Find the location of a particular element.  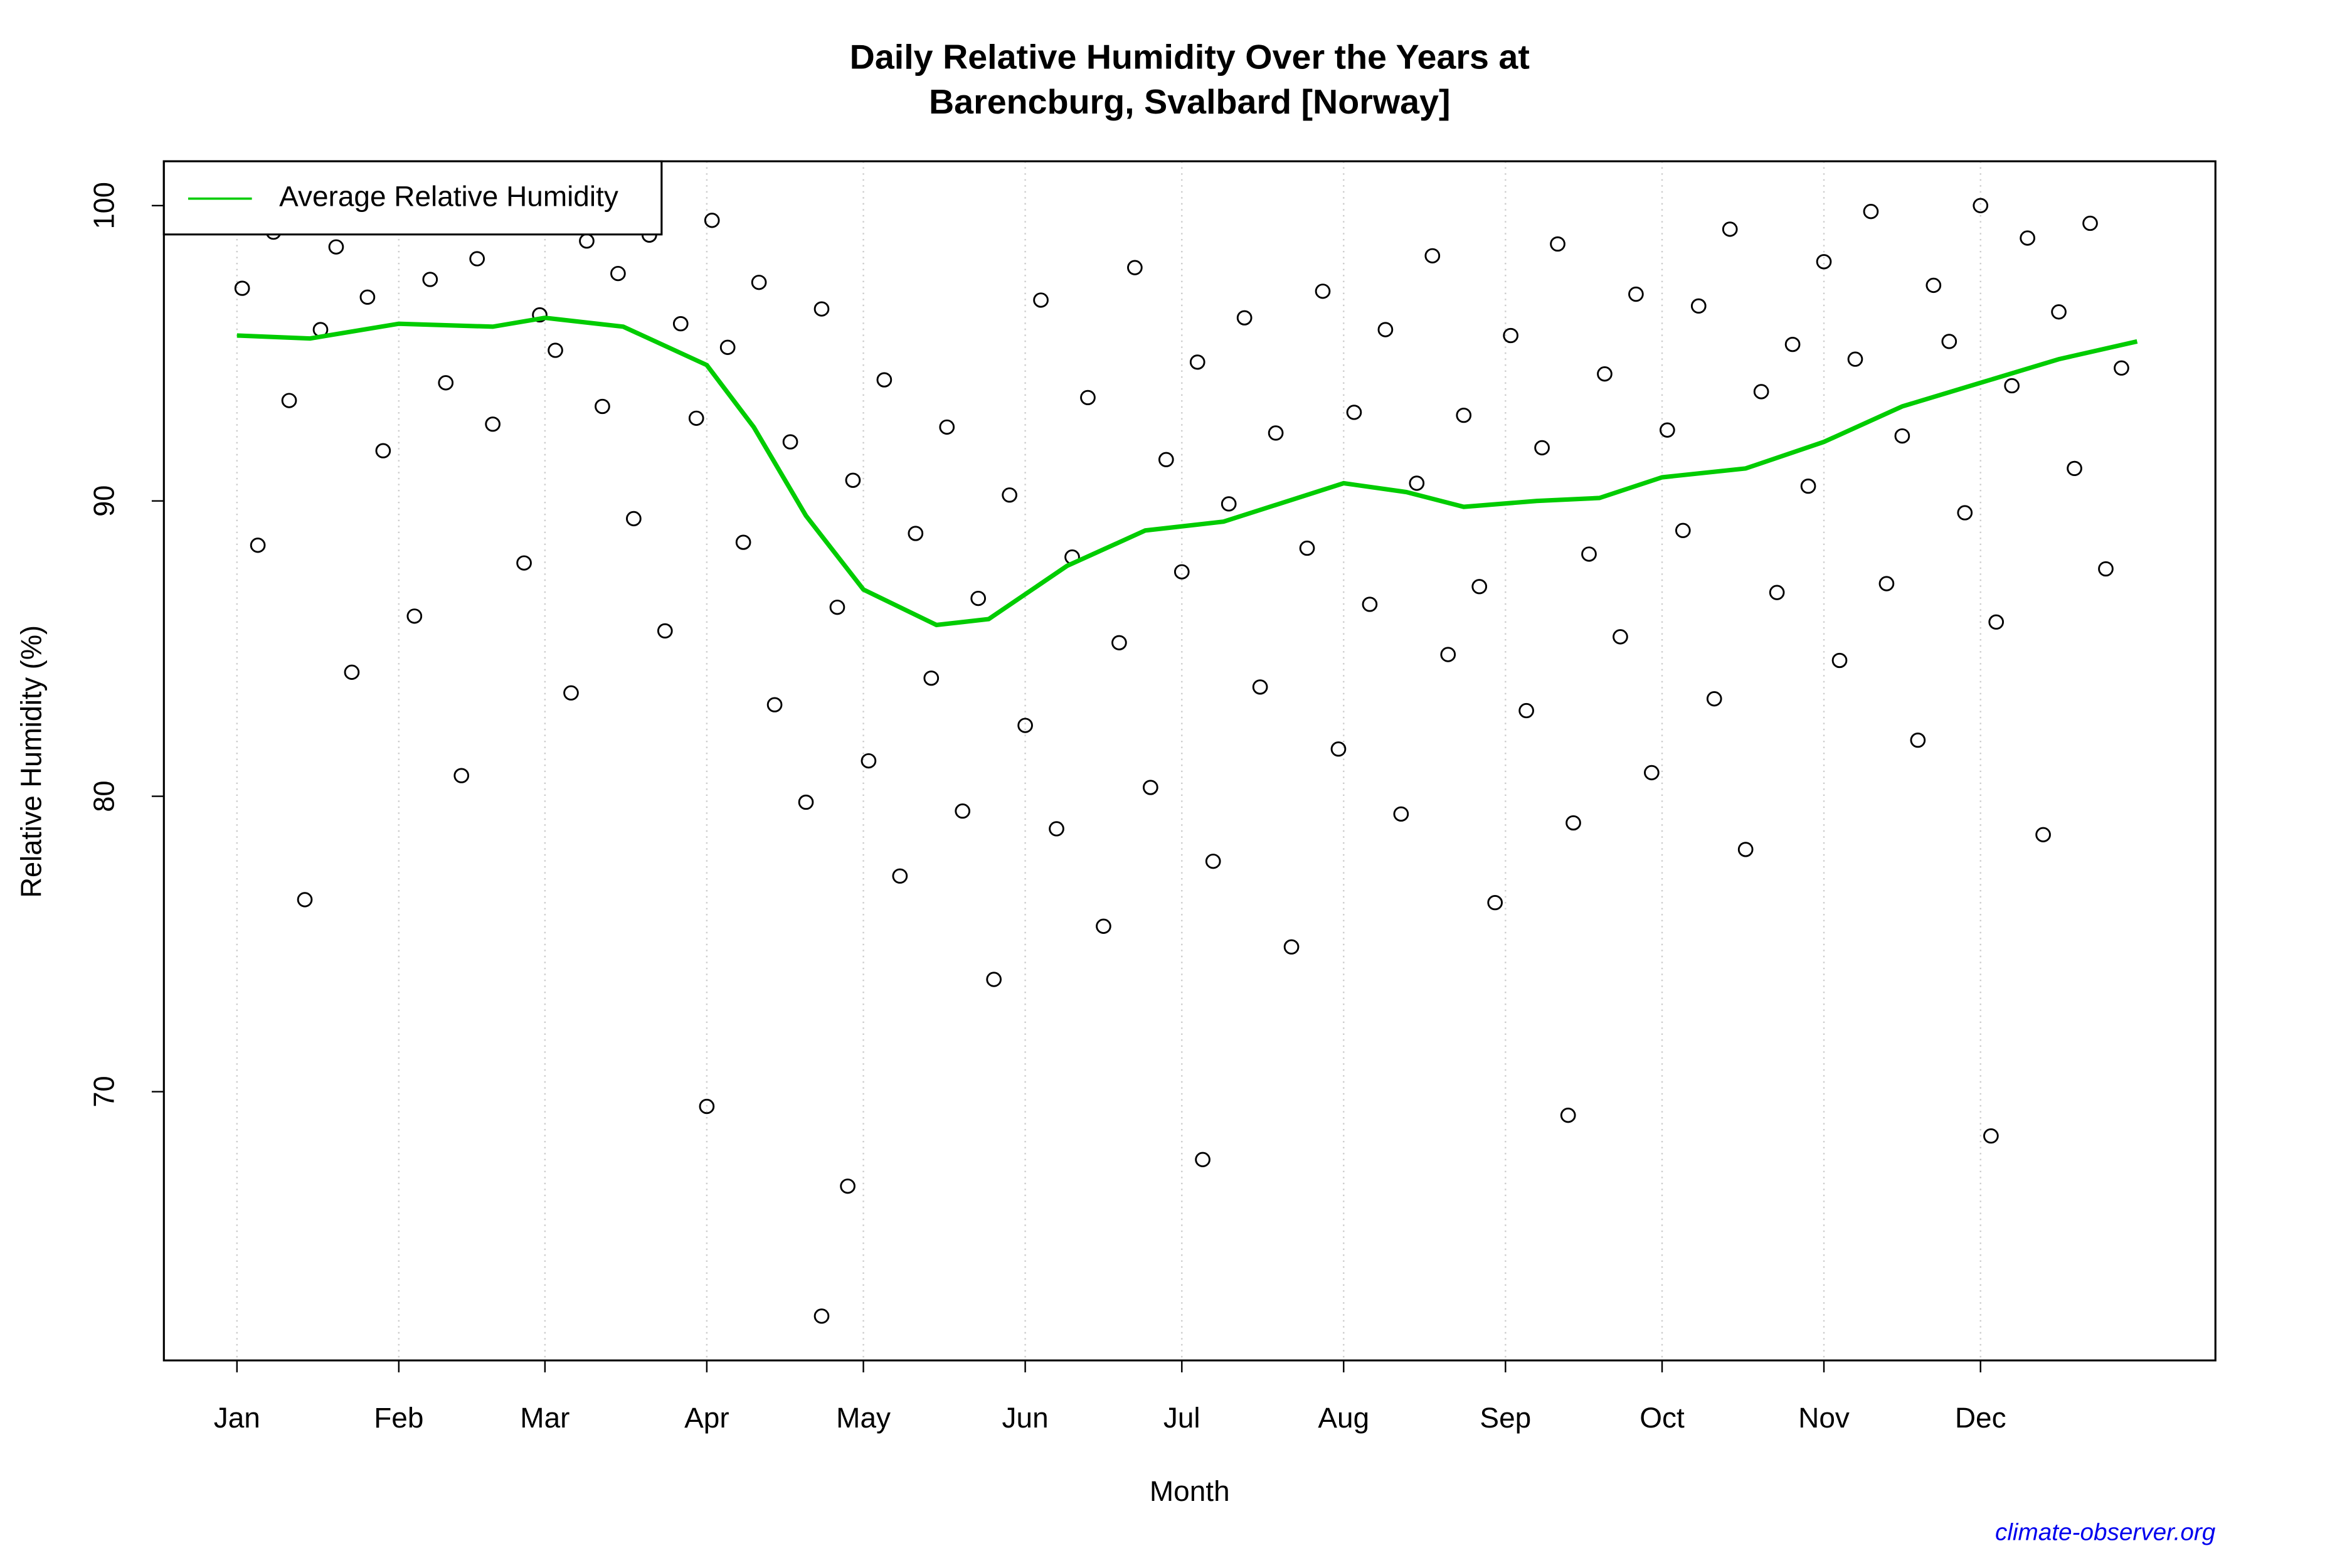

y-tick-label: 90 is located at coordinates (104, 501).